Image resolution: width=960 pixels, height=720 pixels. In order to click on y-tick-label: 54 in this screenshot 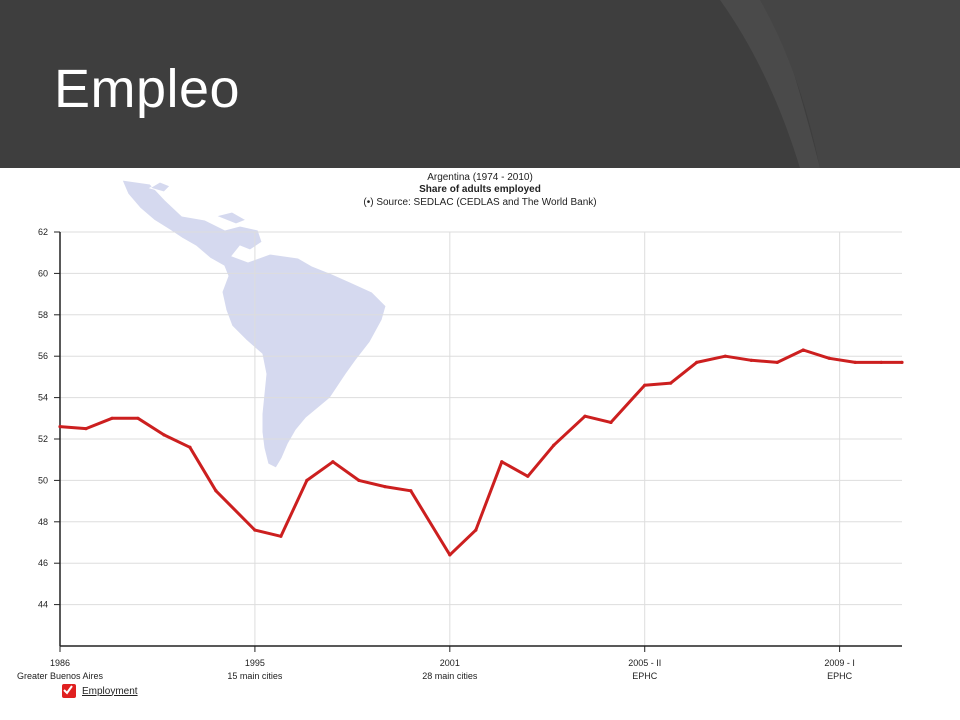, I will do `click(43, 398)`.